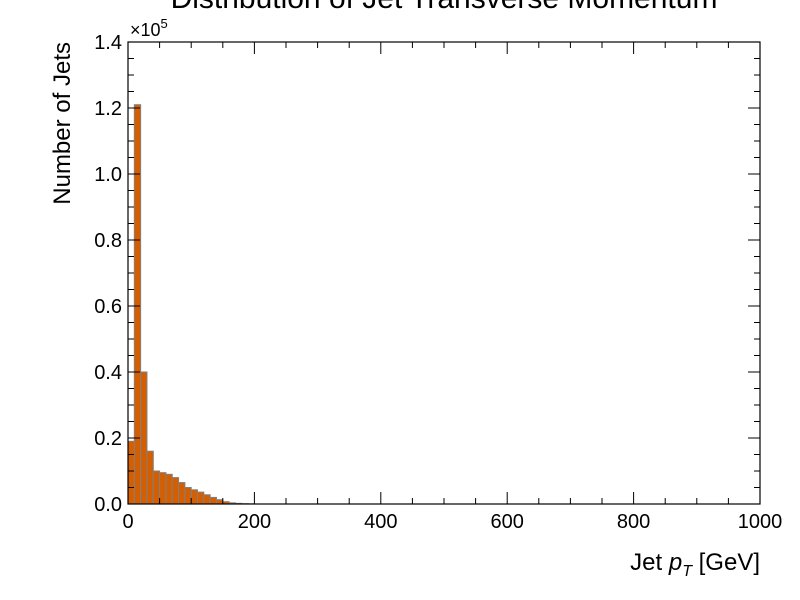 The height and width of the screenshot is (600, 800). Describe the element at coordinates (649, 562) in the screenshot. I see `x-axis-label-prefix: Jet` at that location.